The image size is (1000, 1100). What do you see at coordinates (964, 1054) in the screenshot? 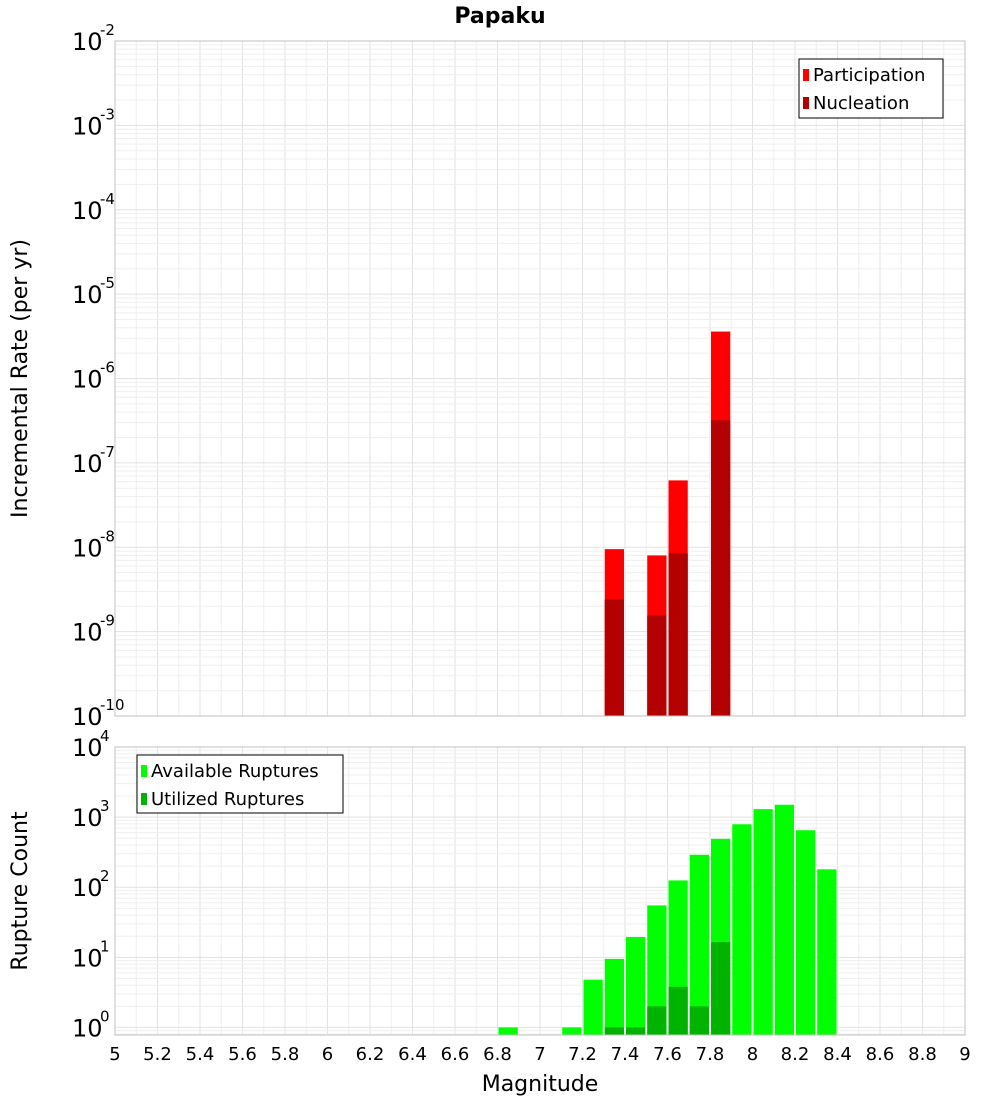
I see `x-tick-label: 9` at bounding box center [964, 1054].